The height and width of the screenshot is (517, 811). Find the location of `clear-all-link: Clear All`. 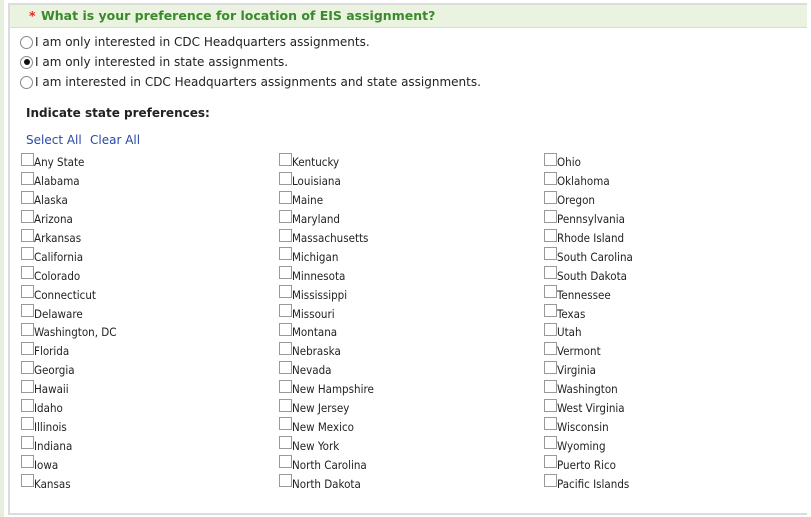

clear-all-link: Clear All is located at coordinates (115, 140).